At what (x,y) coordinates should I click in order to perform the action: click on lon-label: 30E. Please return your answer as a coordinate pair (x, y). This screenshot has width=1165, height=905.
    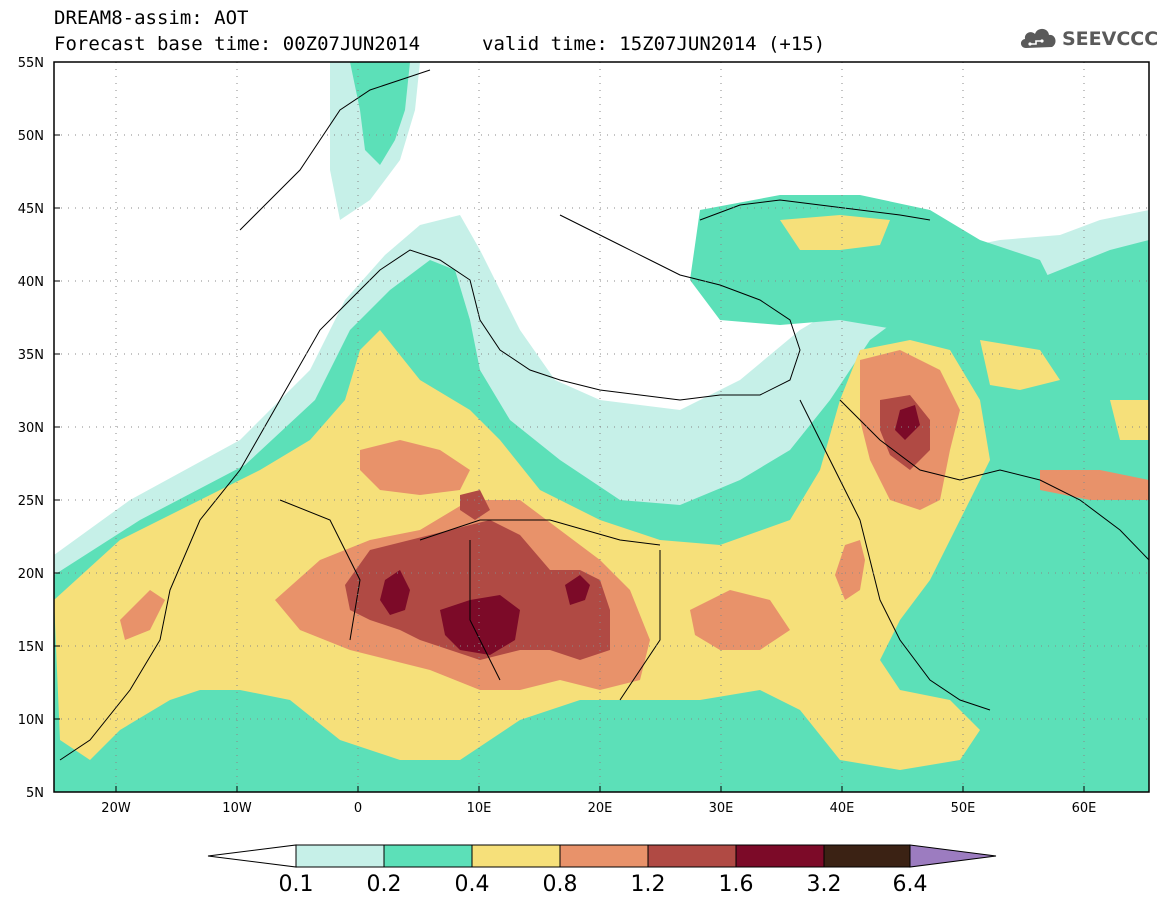
    Looking at the image, I should click on (721, 808).